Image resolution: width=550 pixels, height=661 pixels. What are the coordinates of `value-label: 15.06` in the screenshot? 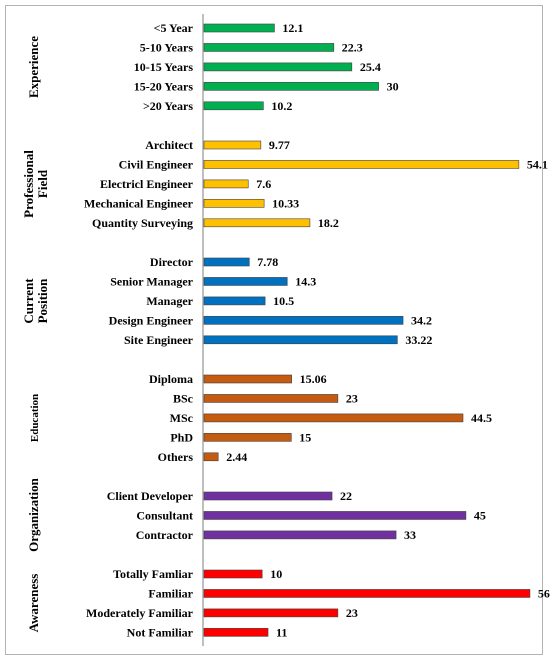 It's located at (313, 379).